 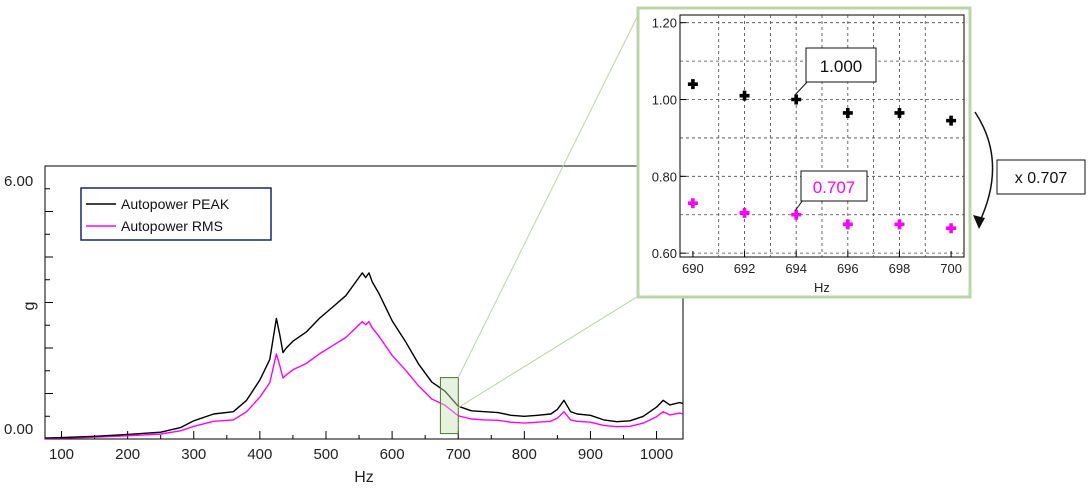 What do you see at coordinates (18, 181) in the screenshot?
I see `main-y-tick-label: 6.00` at bounding box center [18, 181].